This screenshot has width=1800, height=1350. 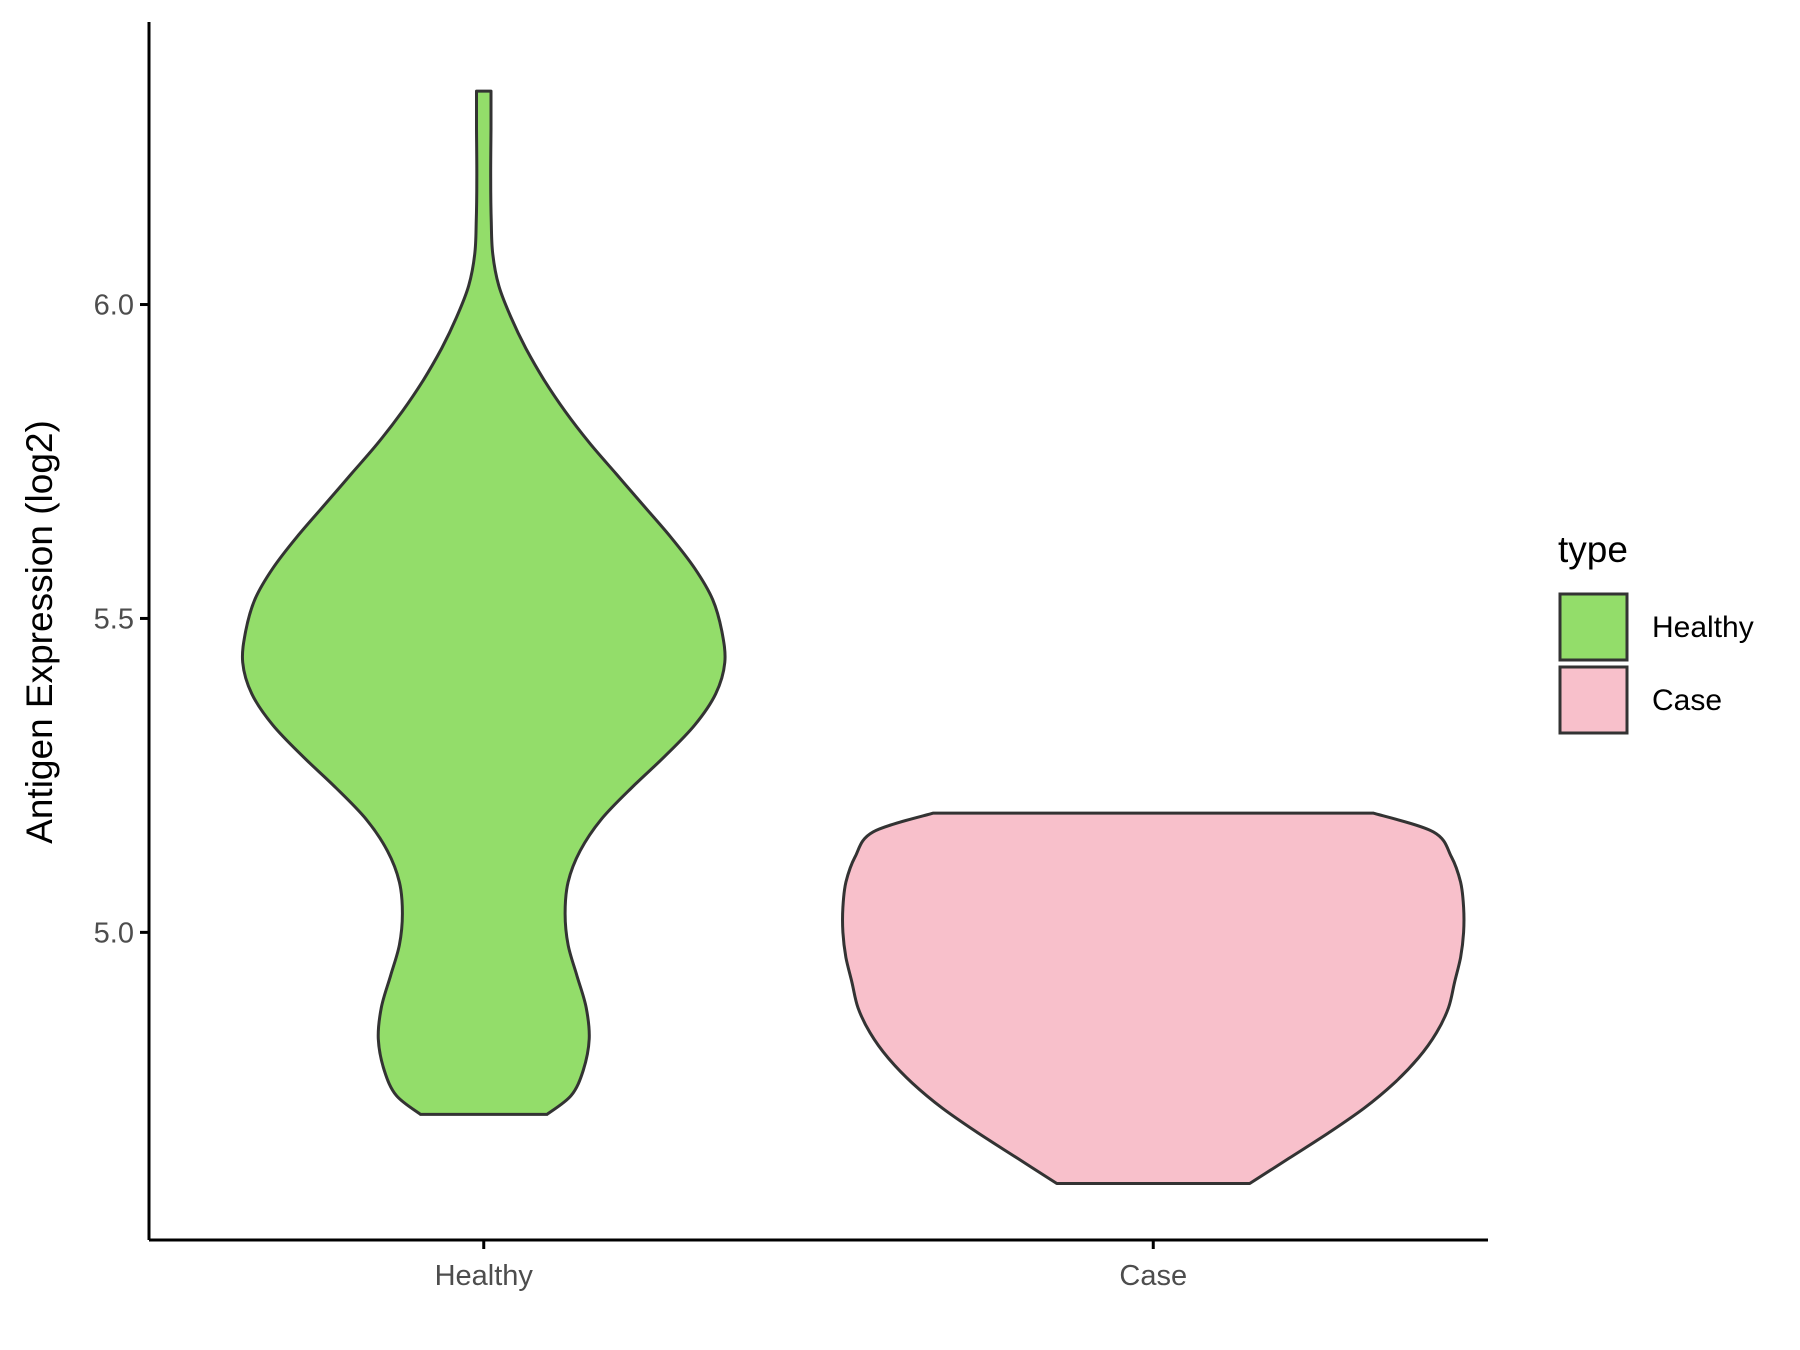 What do you see at coordinates (1593, 700) in the screenshot?
I see `legend-key-case` at bounding box center [1593, 700].